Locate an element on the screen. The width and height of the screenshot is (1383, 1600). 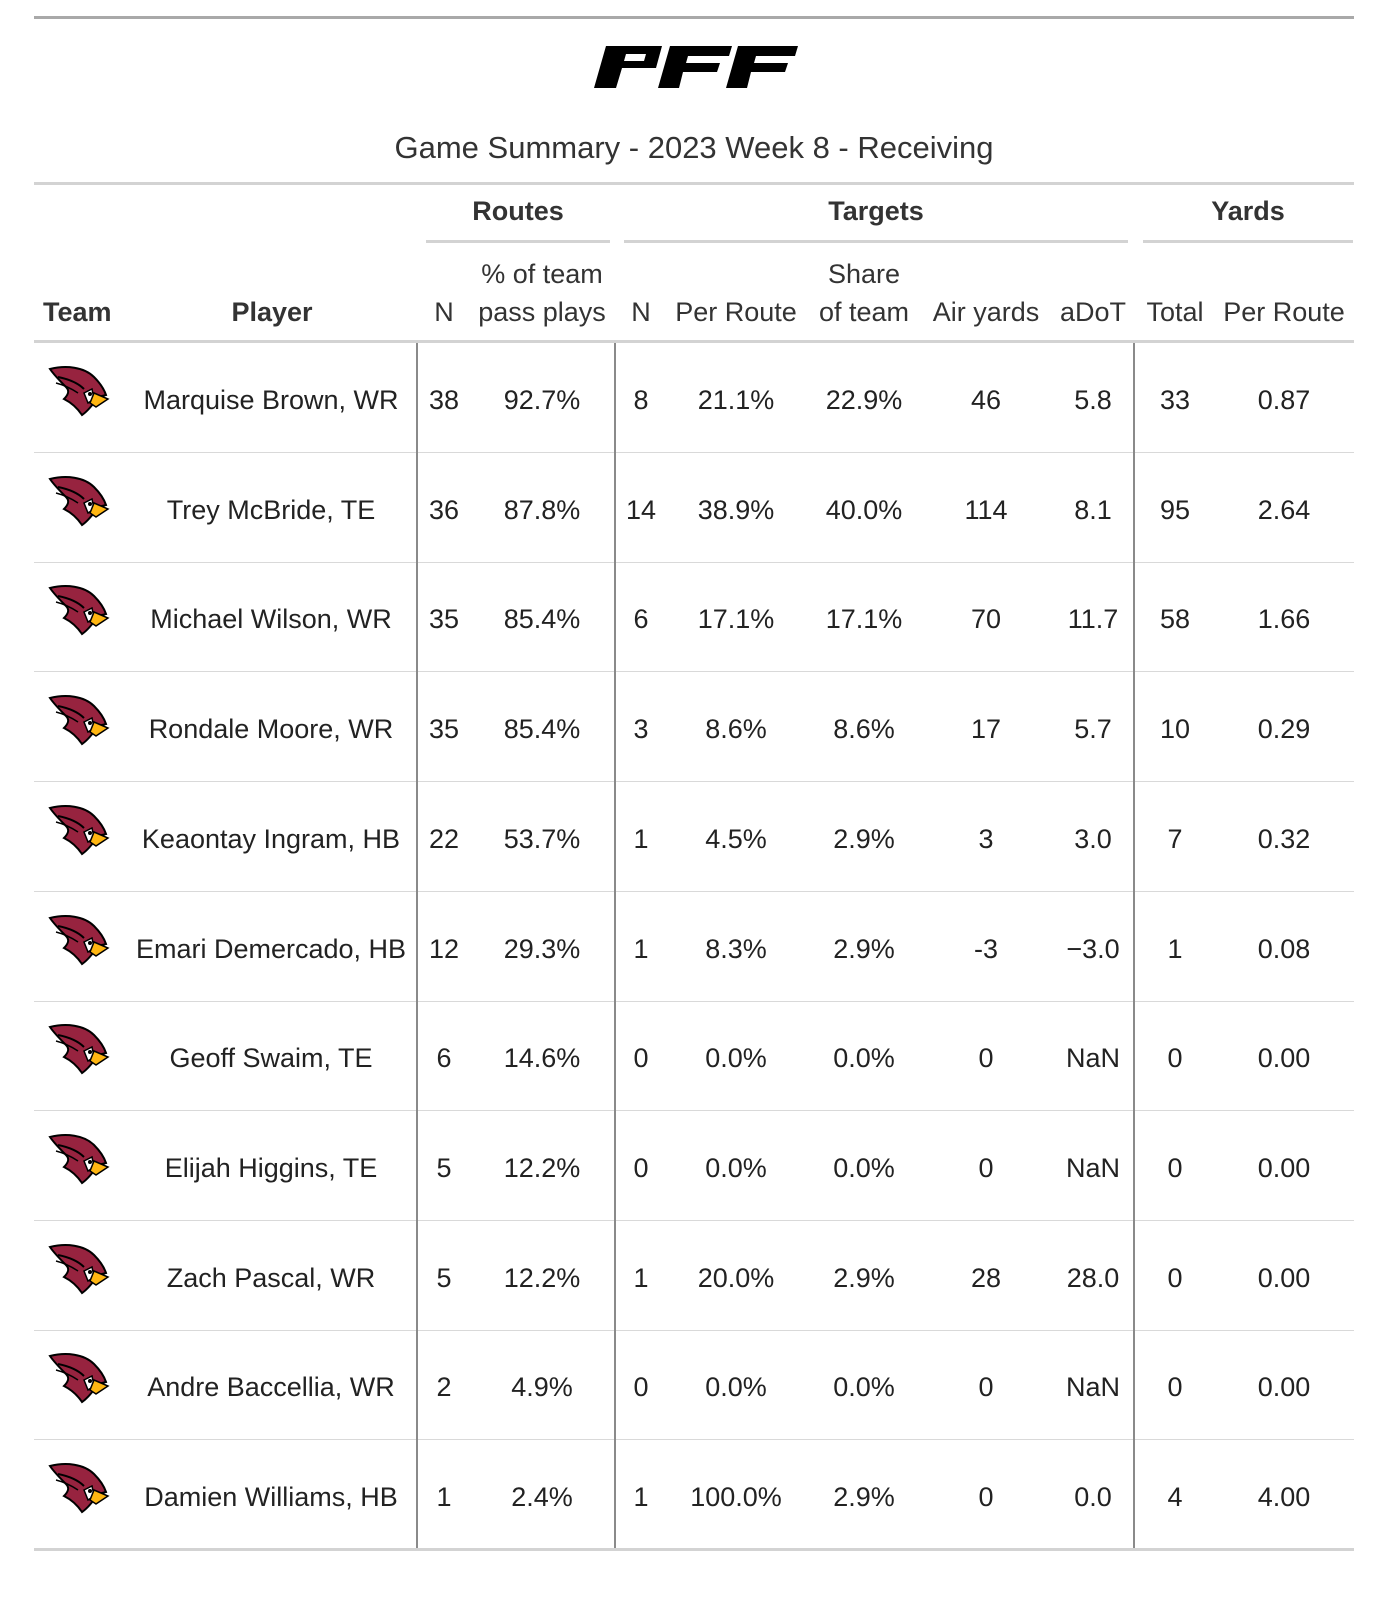
cell-routes-n: 35 is located at coordinates (444, 619).